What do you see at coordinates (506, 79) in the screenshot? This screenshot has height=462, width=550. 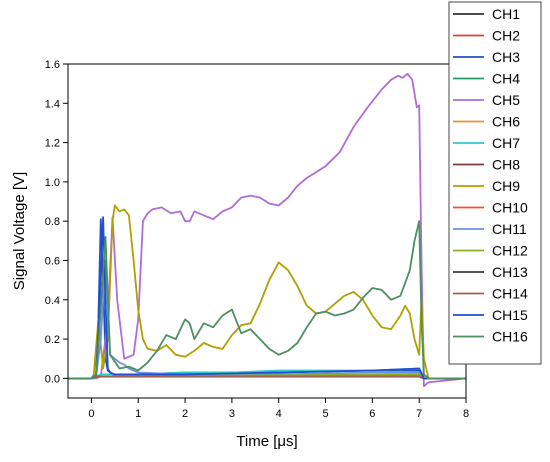 I see `legend-label-ch4: CH4` at bounding box center [506, 79].